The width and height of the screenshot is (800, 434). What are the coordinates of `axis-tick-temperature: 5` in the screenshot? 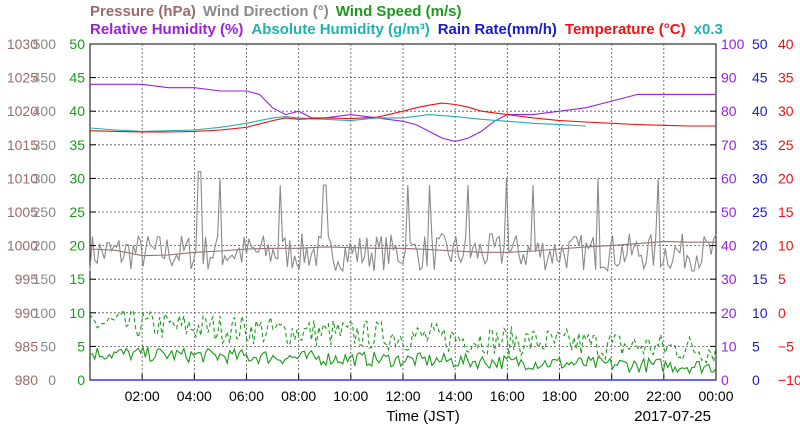 It's located at (782, 279).